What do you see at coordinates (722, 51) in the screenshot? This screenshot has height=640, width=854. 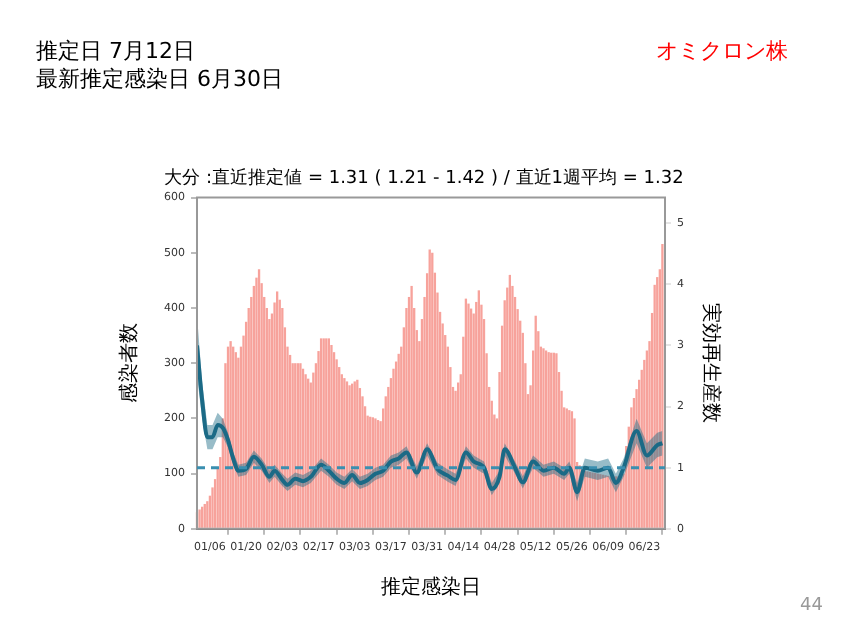 I see `text: オミクロン株` at bounding box center [722, 51].